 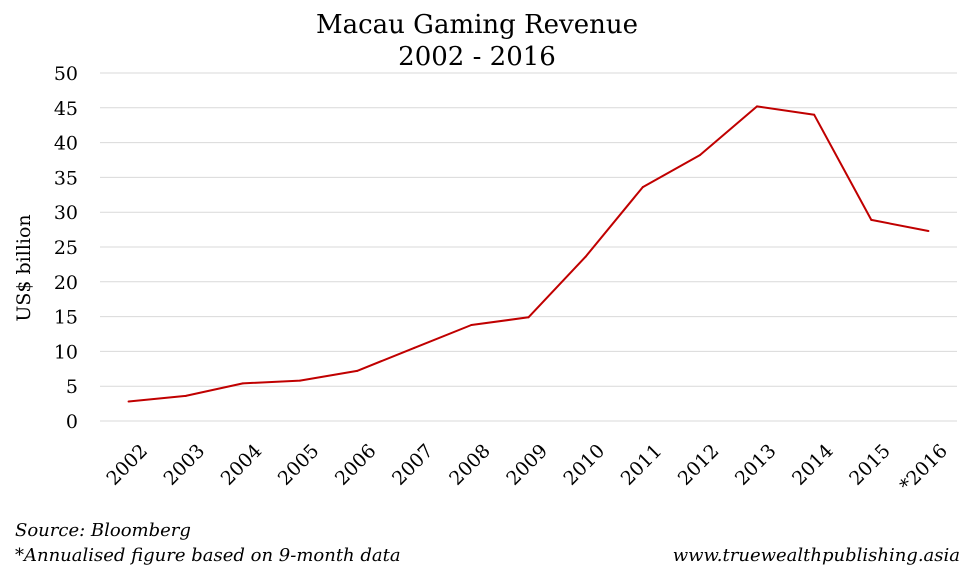 What do you see at coordinates (928, 230) in the screenshot?
I see `data-point-est-2016` at bounding box center [928, 230].